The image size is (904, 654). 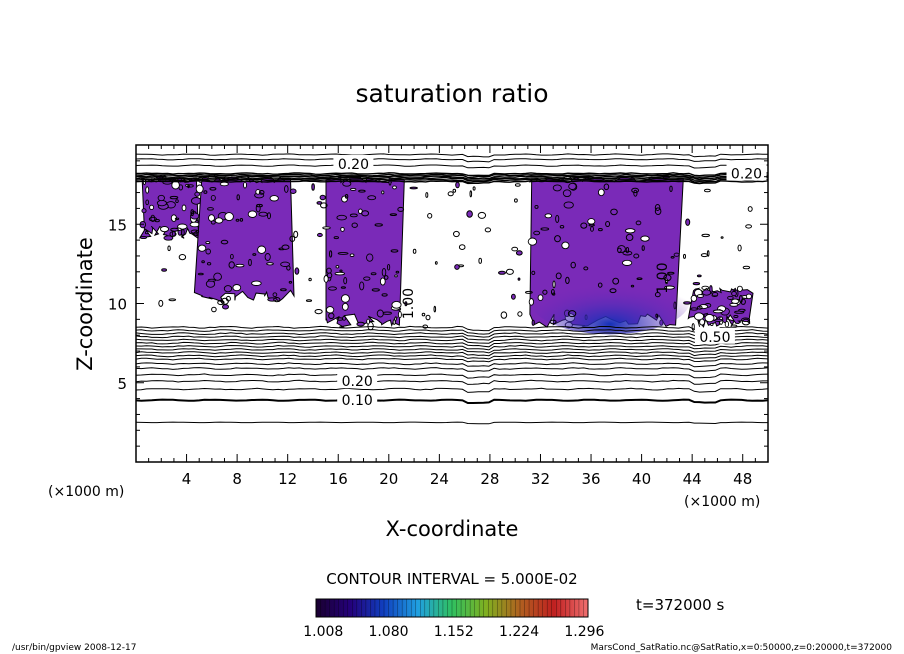 What do you see at coordinates (117, 225) in the screenshot?
I see `y-tick-label: 15` at bounding box center [117, 225].